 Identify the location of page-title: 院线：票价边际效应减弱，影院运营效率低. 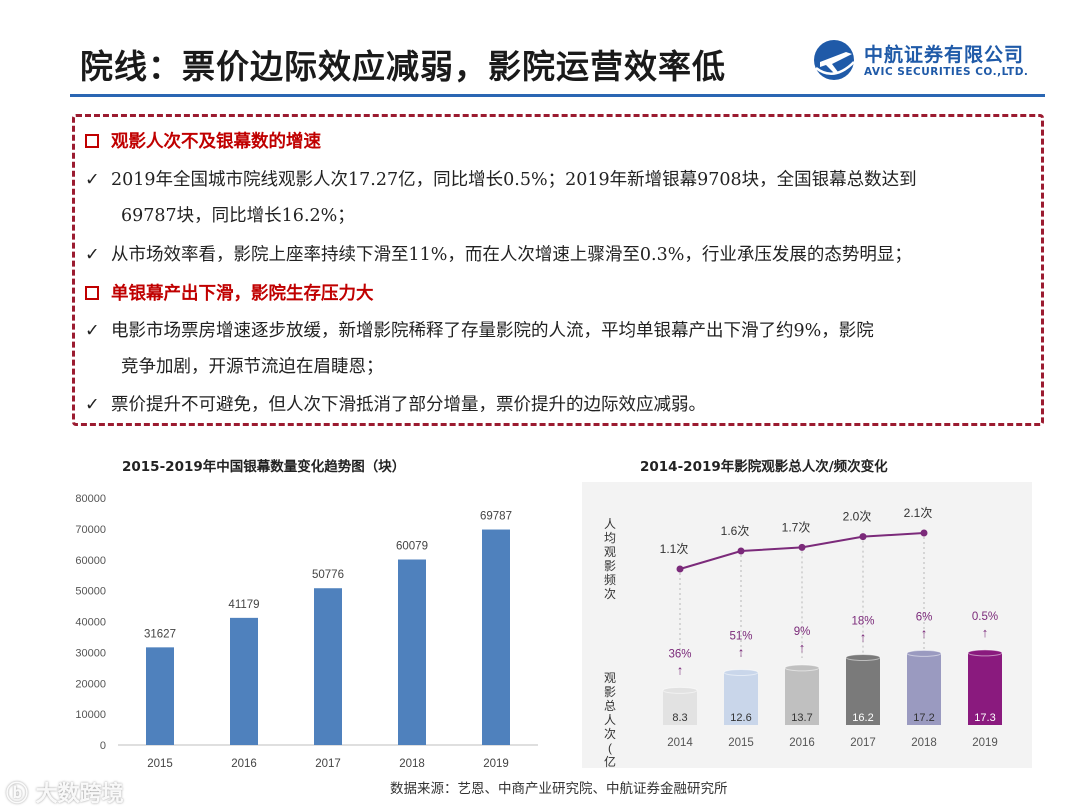
(403, 66).